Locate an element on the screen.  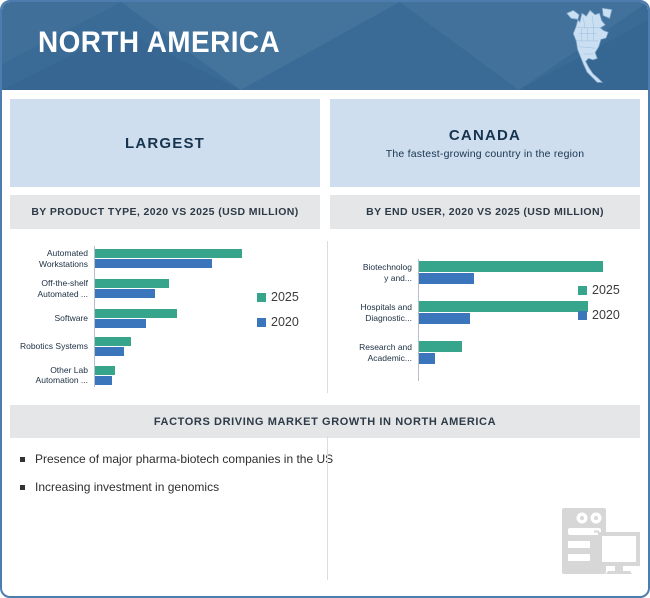
column-divider-lower is located at coordinates (327, 508).